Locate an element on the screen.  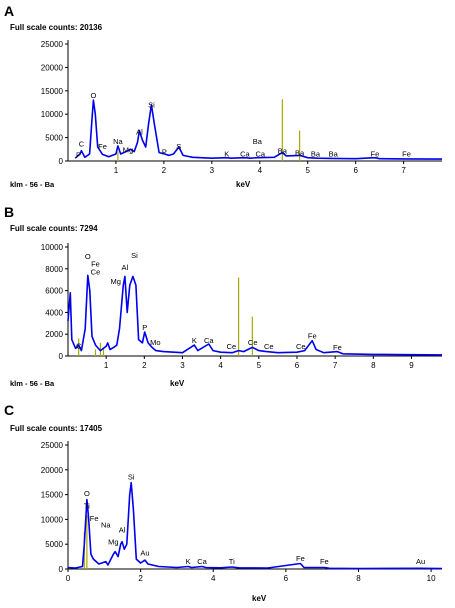
x-axis-label-c: keV is located at coordinates (259, 598).